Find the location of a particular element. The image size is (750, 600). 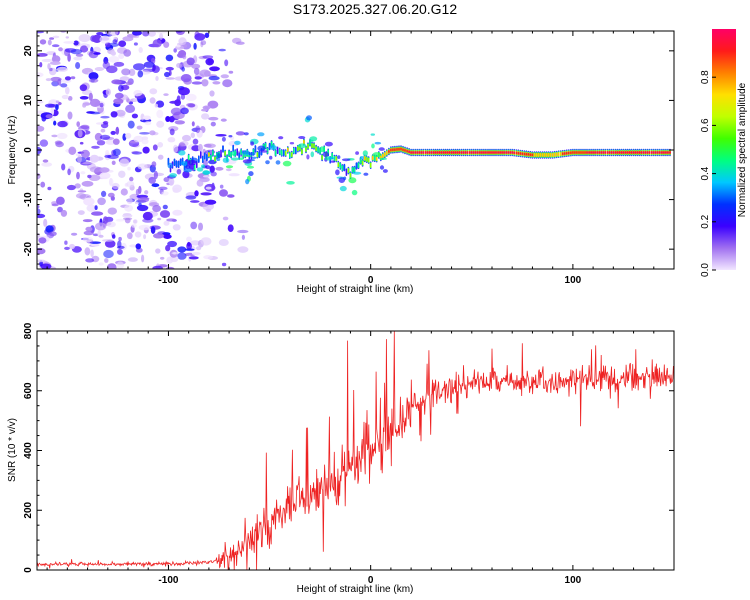

y-tick-label: 0 is located at coordinates (28, 150).